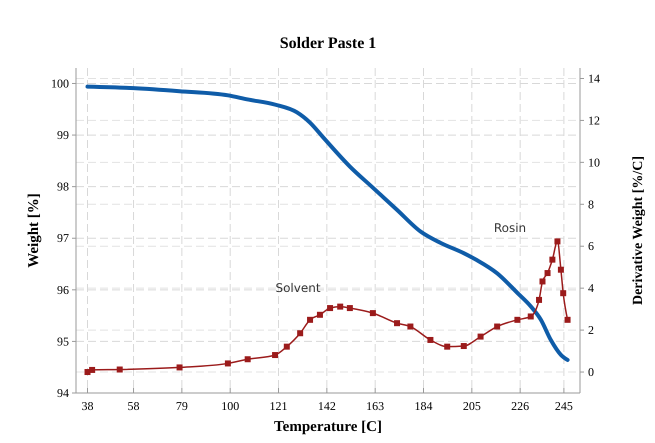 Image resolution: width=655 pixels, height=443 pixels. Describe the element at coordinates (88, 406) in the screenshot. I see `x-tick-label: 38` at that location.